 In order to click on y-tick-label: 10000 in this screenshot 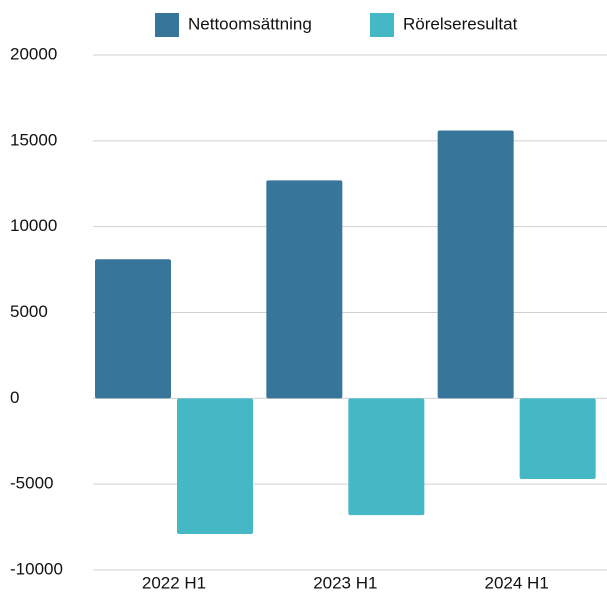, I will do `click(33, 225)`.